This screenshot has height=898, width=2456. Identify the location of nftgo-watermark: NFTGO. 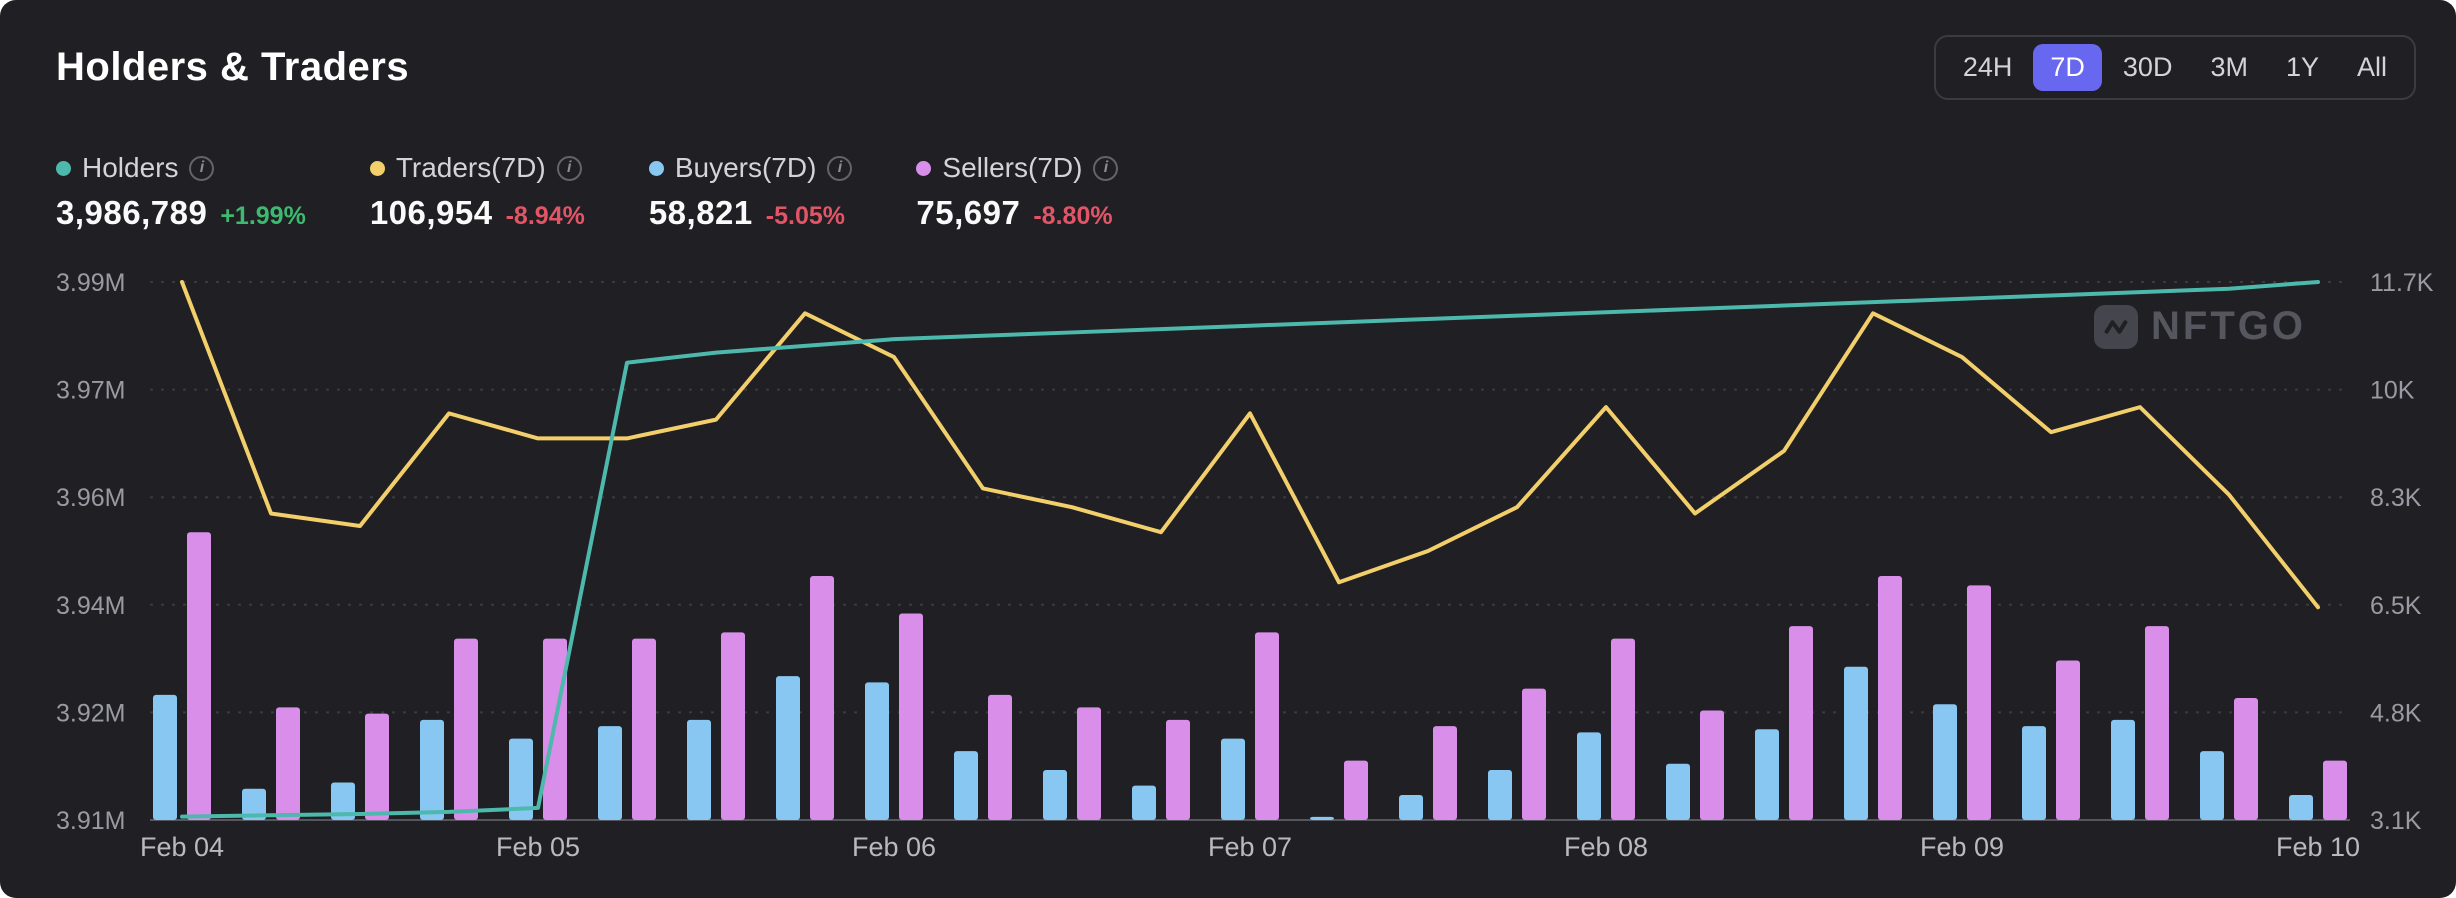
(2200, 326).